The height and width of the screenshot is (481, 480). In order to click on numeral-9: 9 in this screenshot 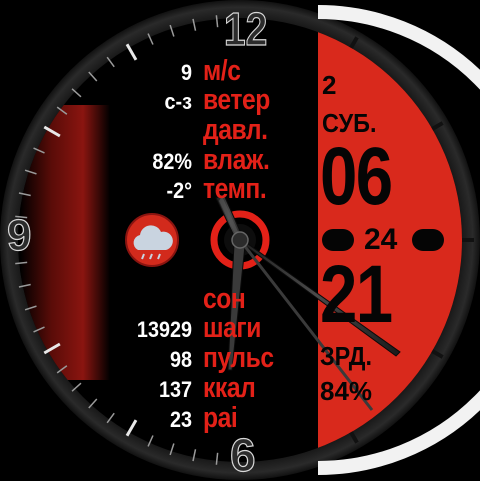, I will do `click(19, 236)`.